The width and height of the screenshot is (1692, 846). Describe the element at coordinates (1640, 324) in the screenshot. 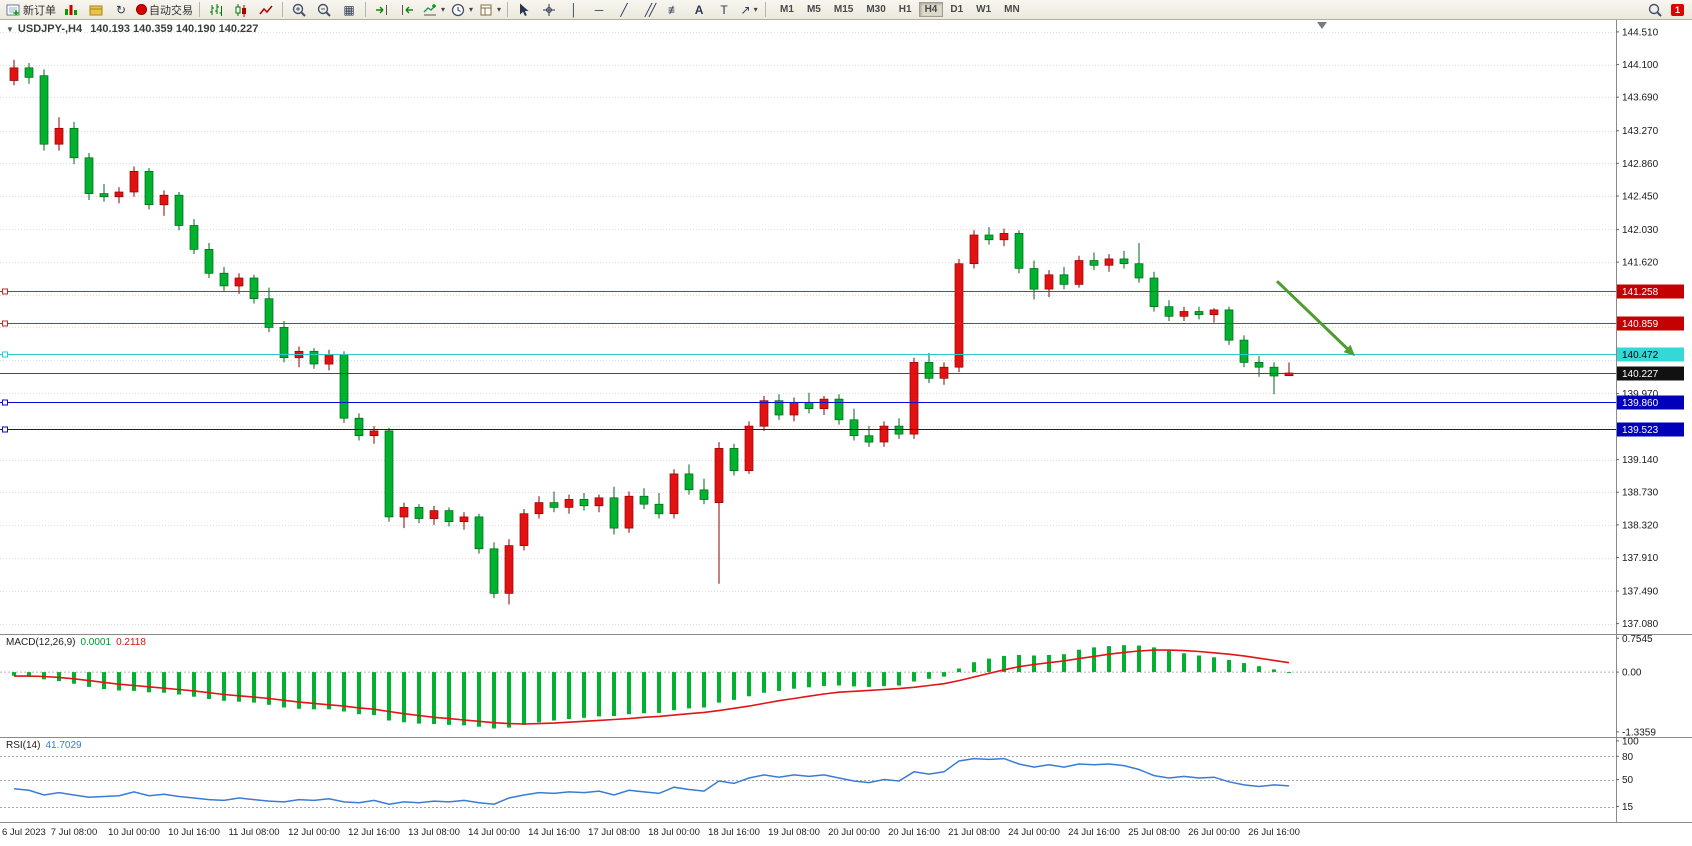

I see `svg-text: 140.859` at that location.